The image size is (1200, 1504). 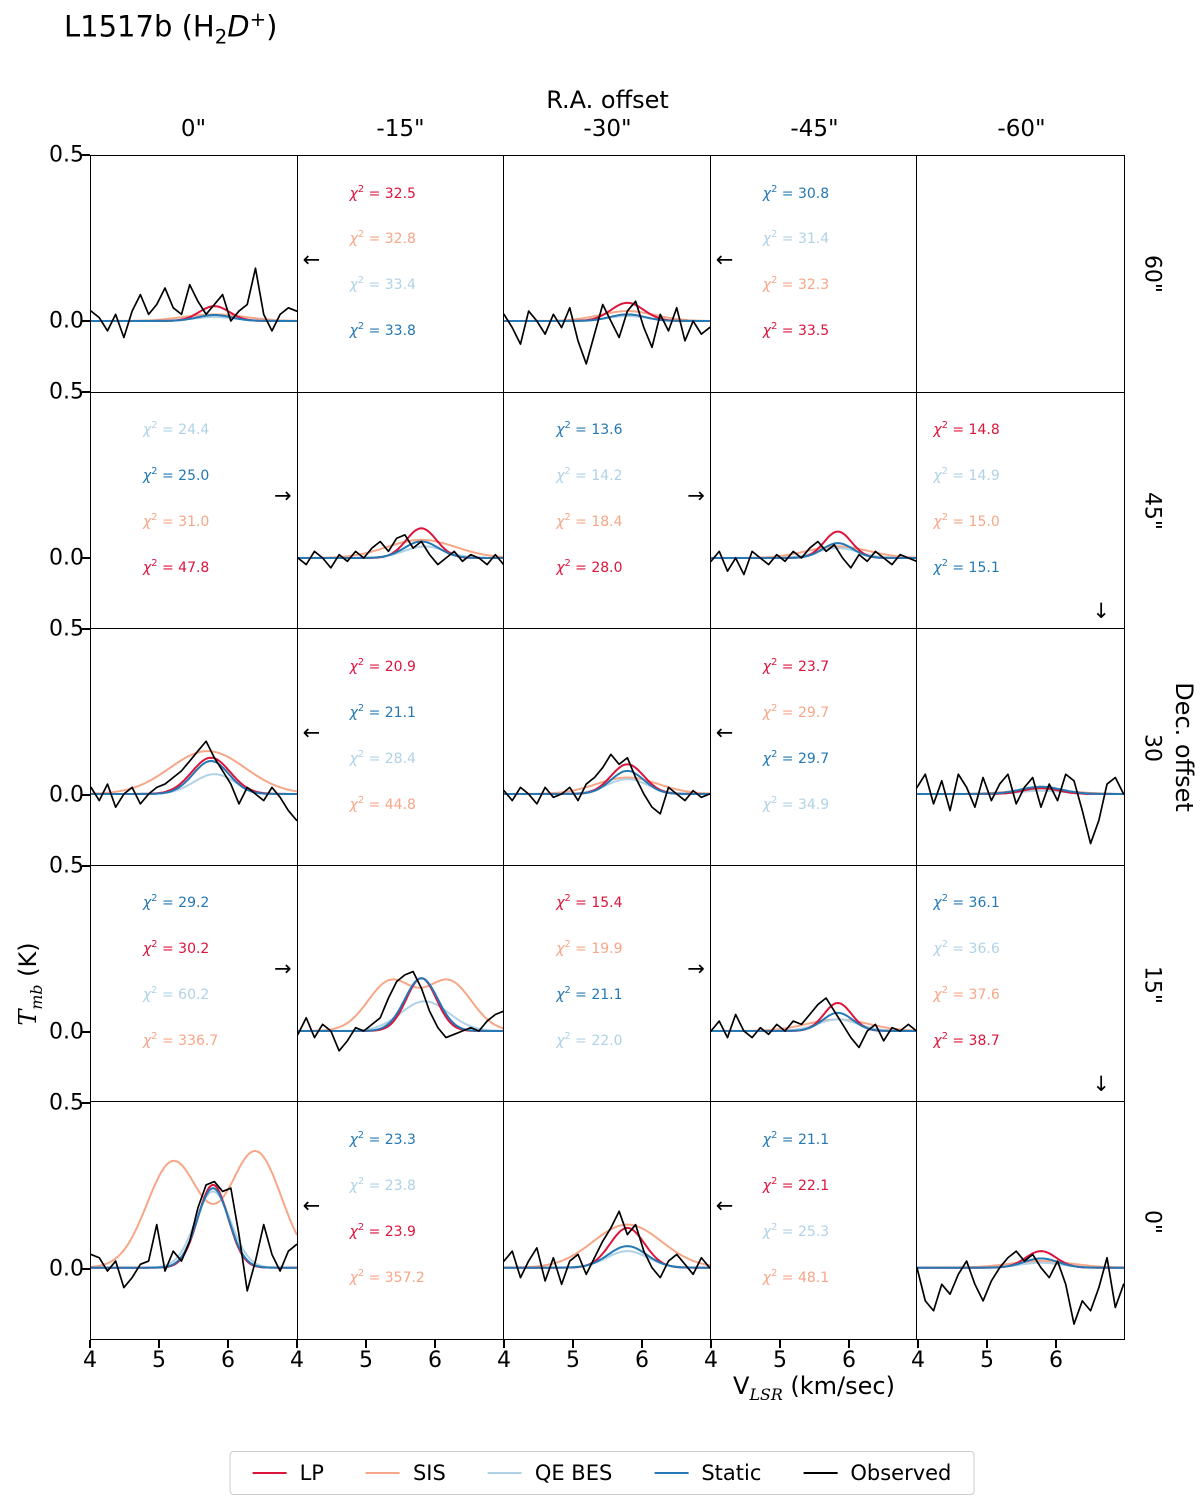 I want to click on legend-item-lp: LP, so click(x=288, y=1473).